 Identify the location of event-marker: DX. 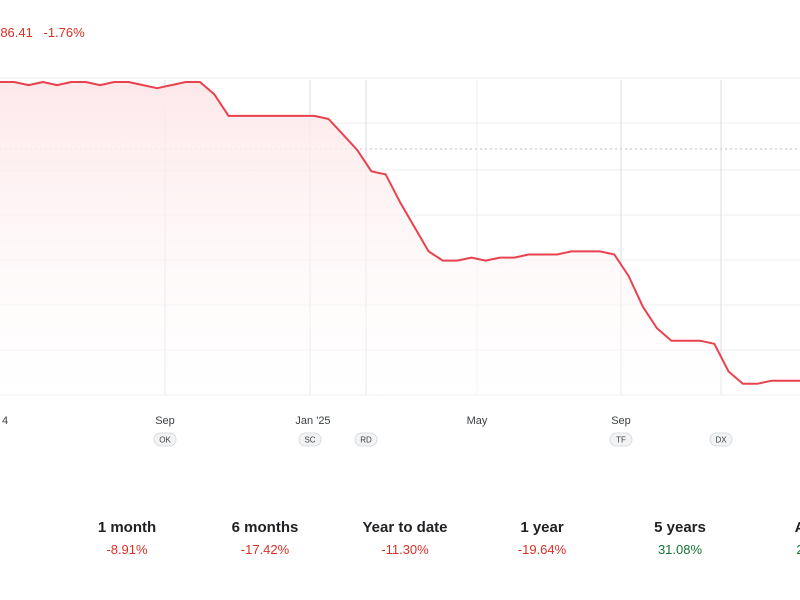
(721, 439).